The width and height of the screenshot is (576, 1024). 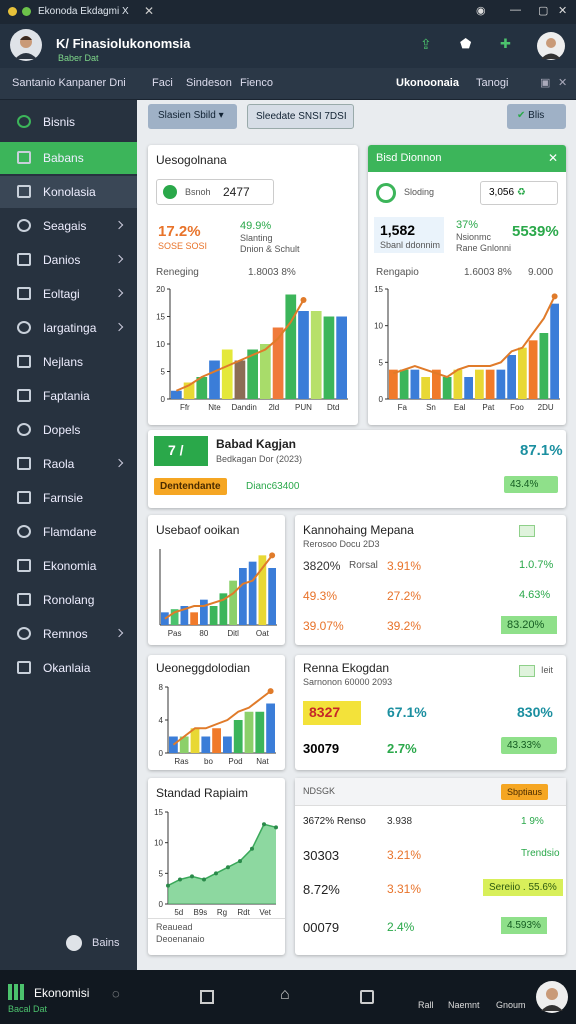 I want to click on y-tick-label: 10, so click(x=378, y=326).